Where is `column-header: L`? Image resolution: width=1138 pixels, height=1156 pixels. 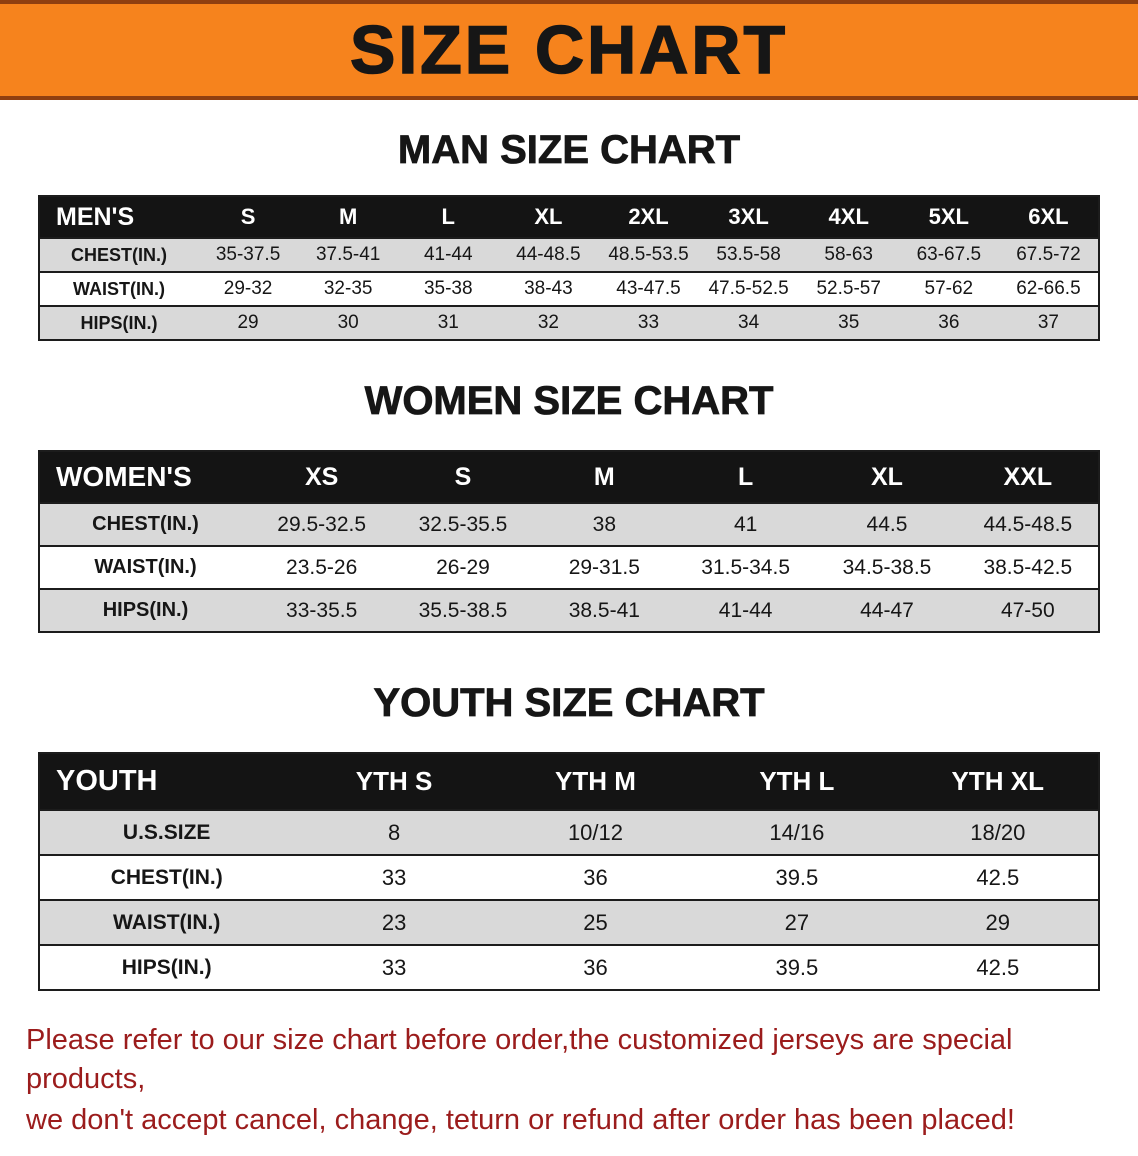 column-header: L is located at coordinates (448, 216).